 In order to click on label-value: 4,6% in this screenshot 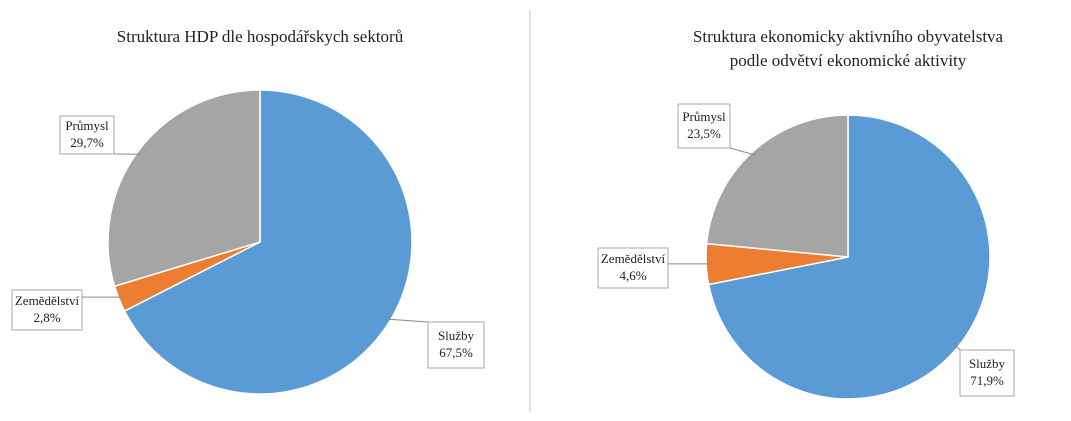, I will do `click(632, 275)`.